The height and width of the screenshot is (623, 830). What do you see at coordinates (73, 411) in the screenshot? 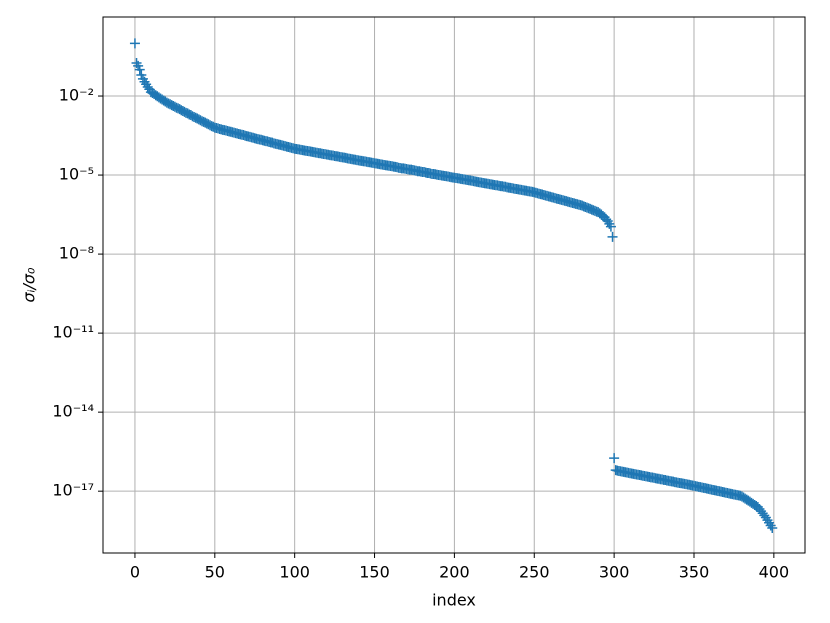
I see `y-tick-label: 10⁻¹⁴` at bounding box center [73, 411].